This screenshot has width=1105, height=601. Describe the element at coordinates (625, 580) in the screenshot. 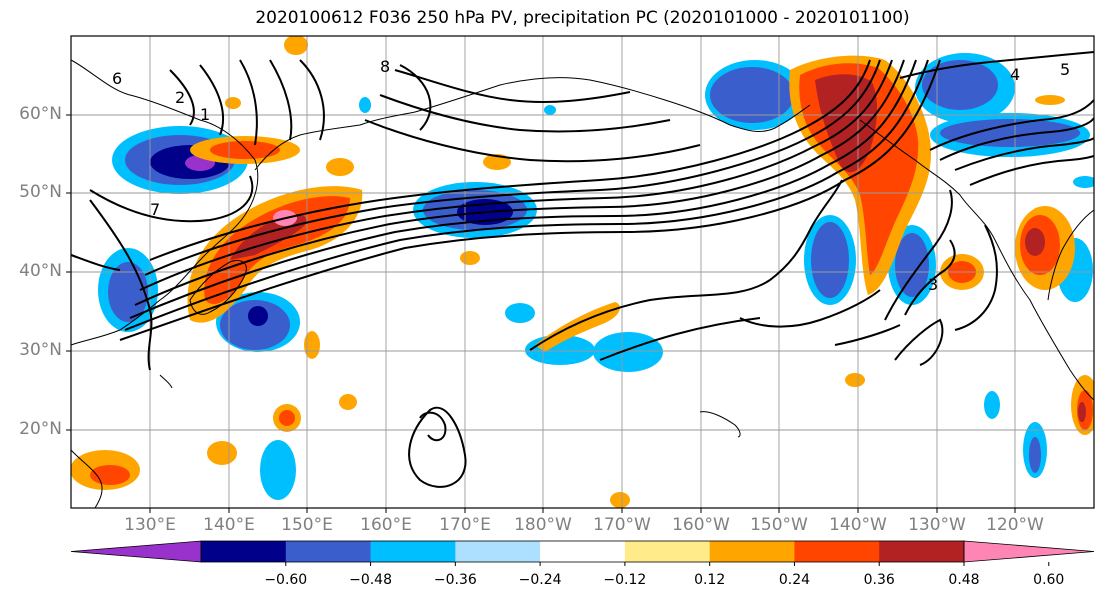

I see `colorbar-tick-label: −0.12` at that location.